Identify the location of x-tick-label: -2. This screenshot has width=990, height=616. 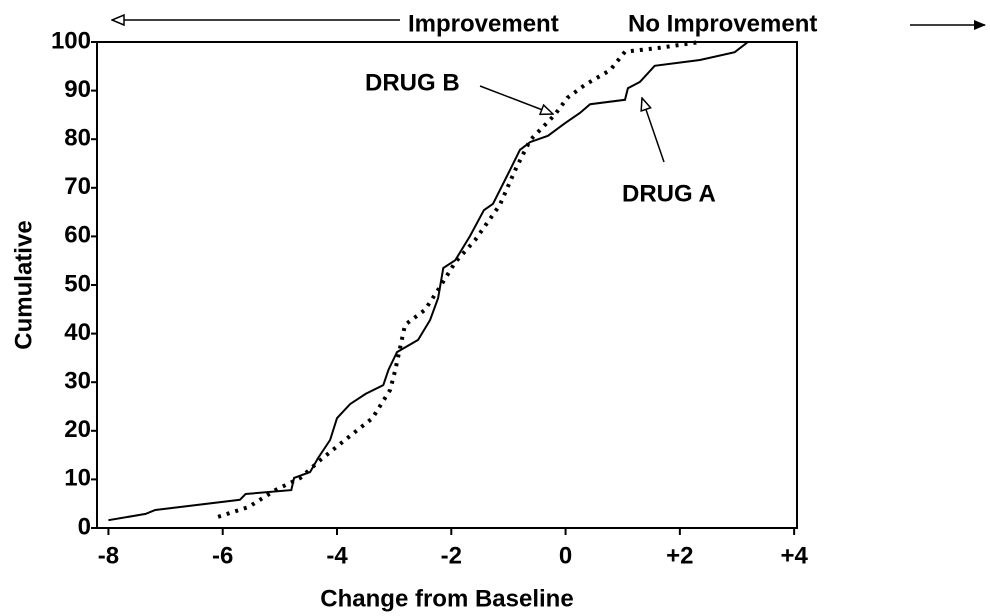
(451, 555).